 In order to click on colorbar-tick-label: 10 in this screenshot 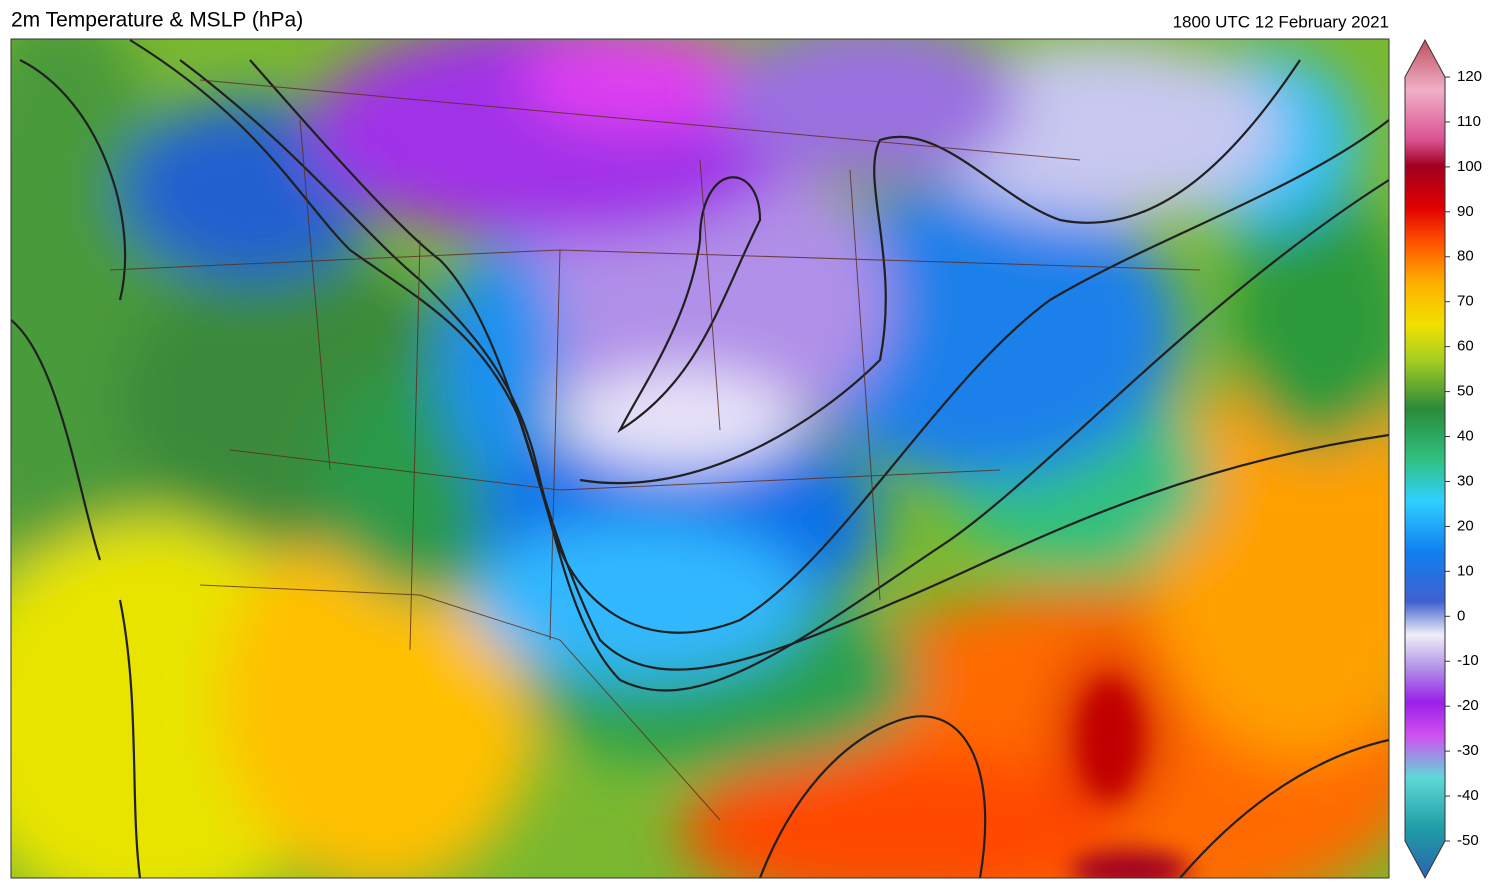, I will do `click(1465, 570)`.